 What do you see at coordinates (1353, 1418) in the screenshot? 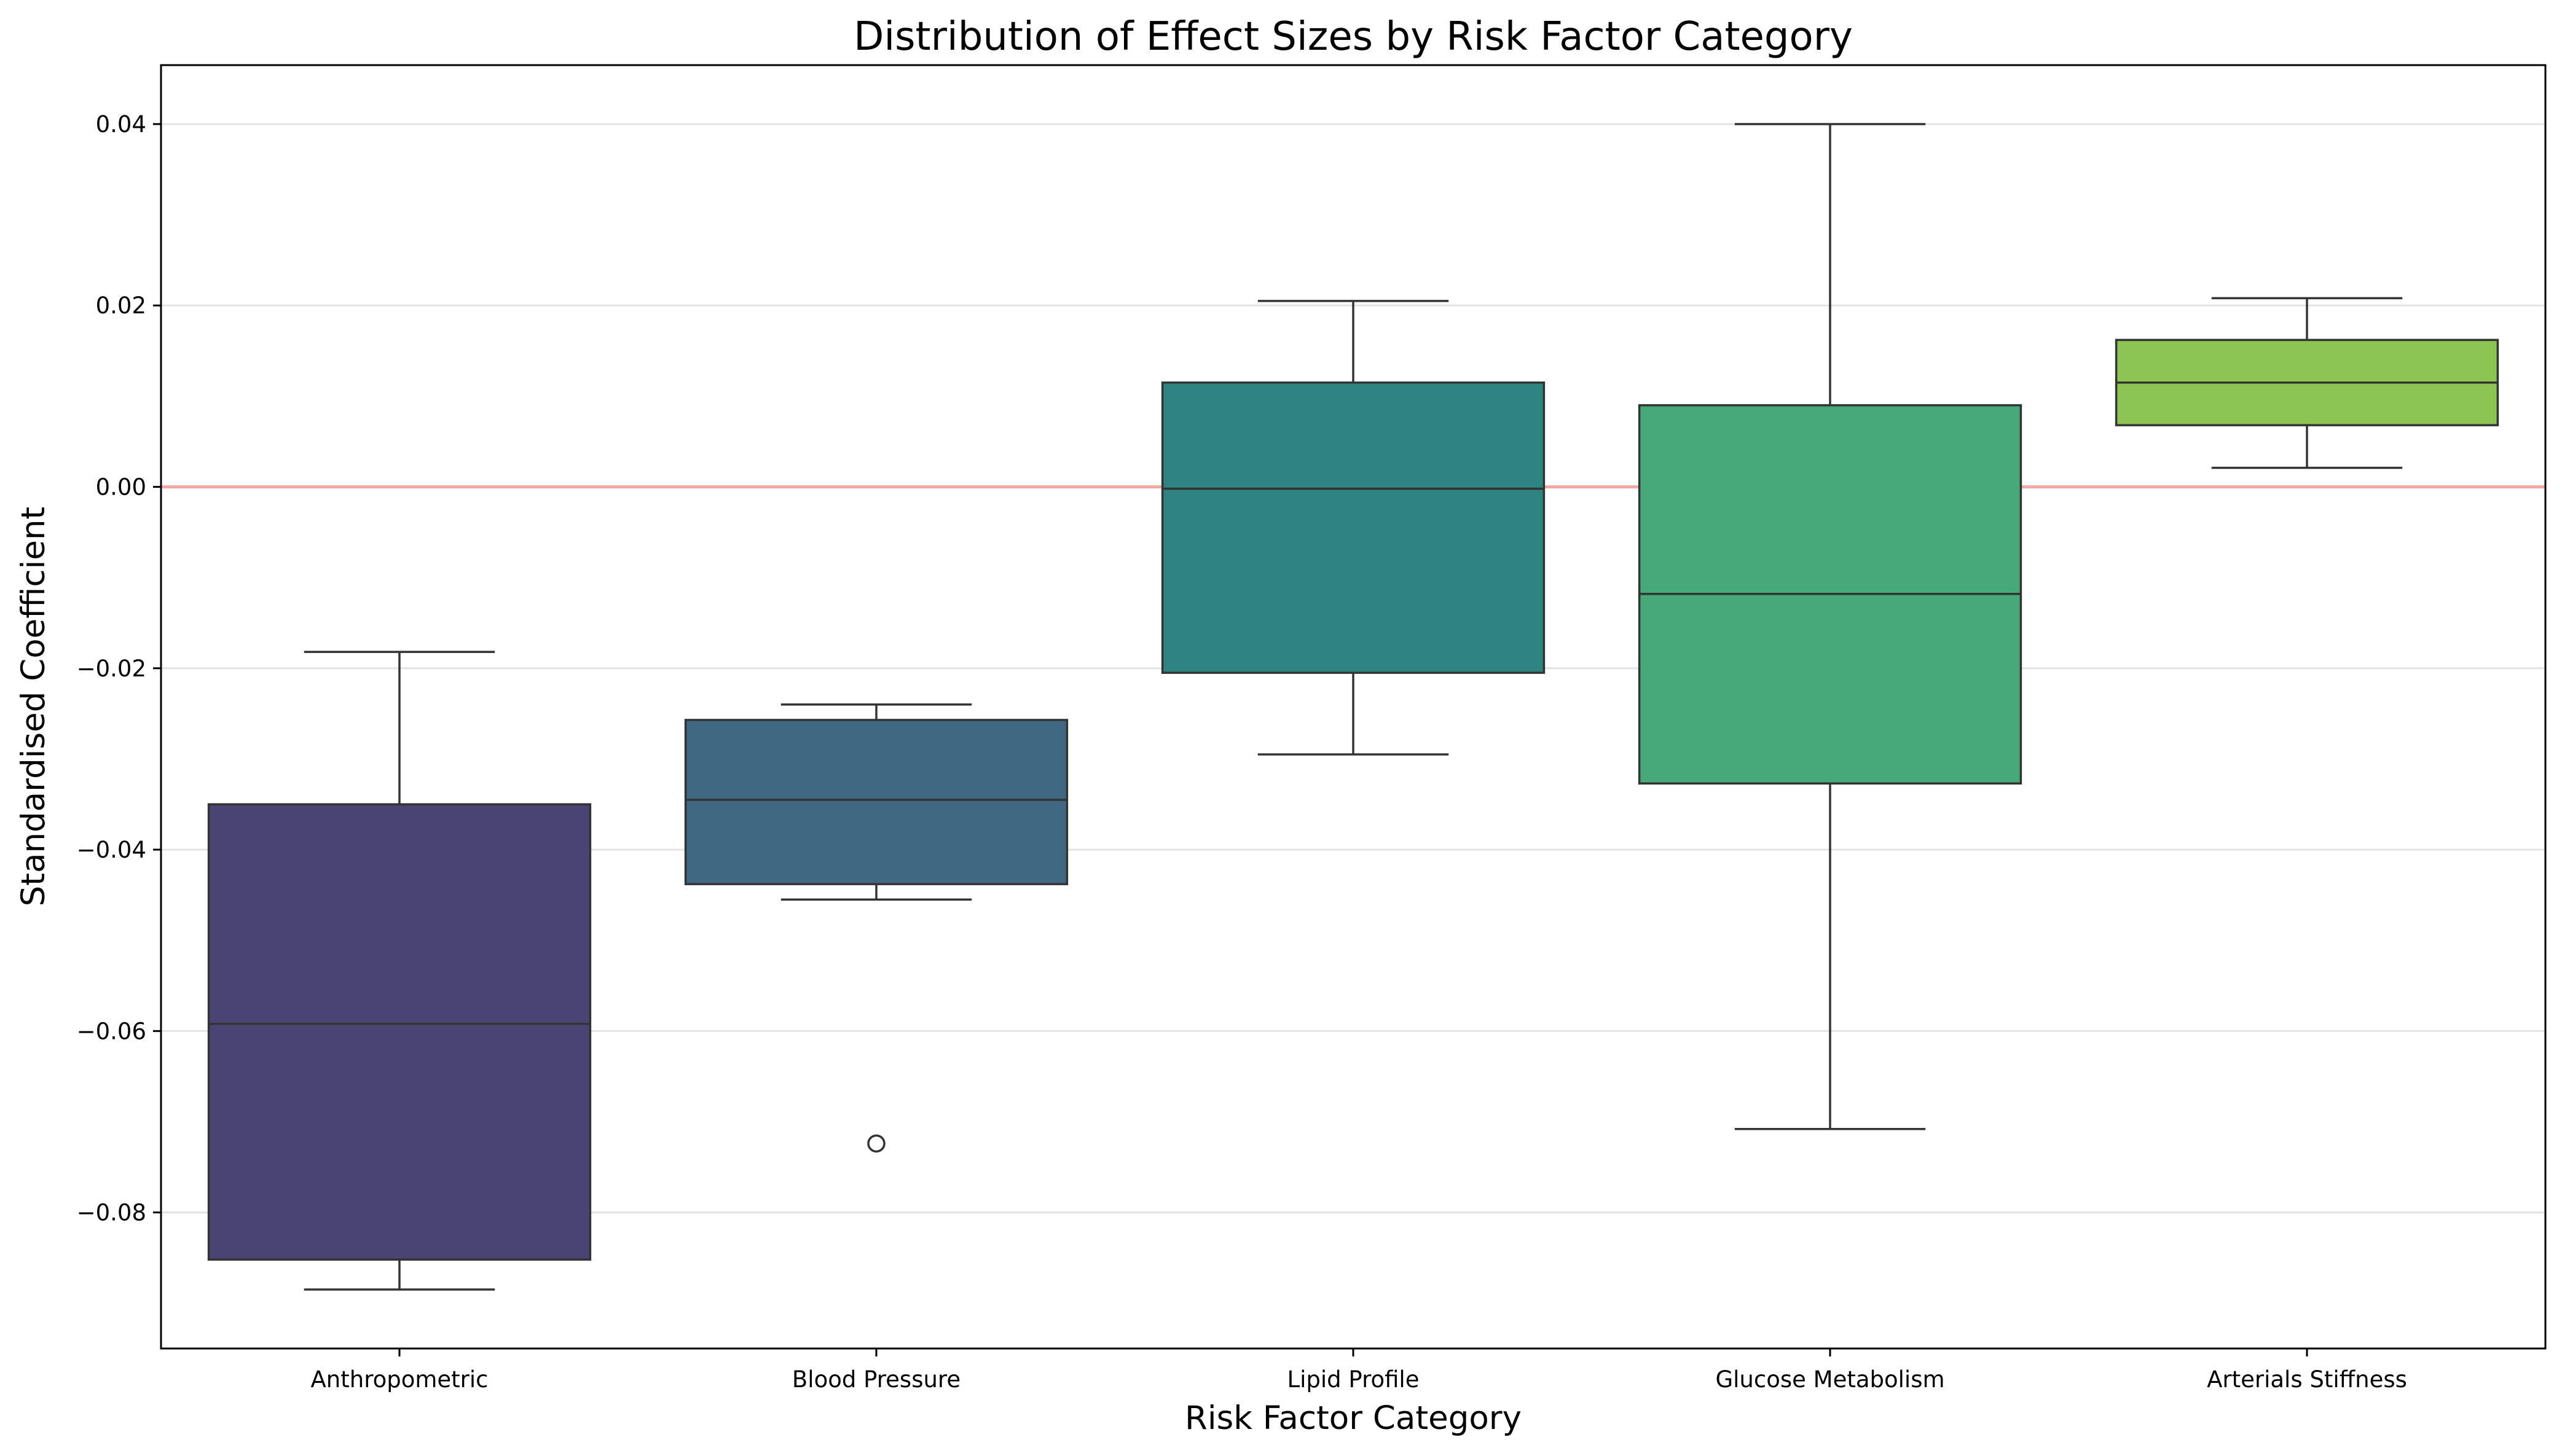
I see `x-axis-label: Risk Factor Category` at bounding box center [1353, 1418].